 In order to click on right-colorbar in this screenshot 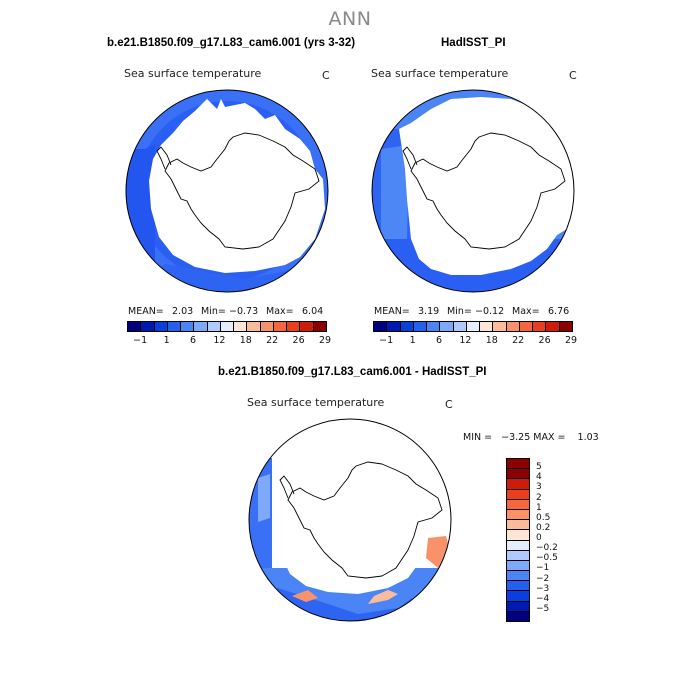, I will do `click(473, 326)`.